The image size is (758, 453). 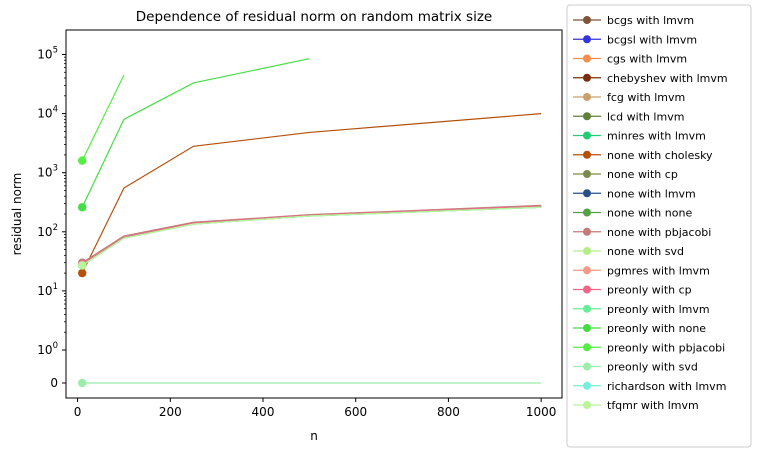 What do you see at coordinates (642, 174) in the screenshot?
I see `legend-label: none with cp` at bounding box center [642, 174].